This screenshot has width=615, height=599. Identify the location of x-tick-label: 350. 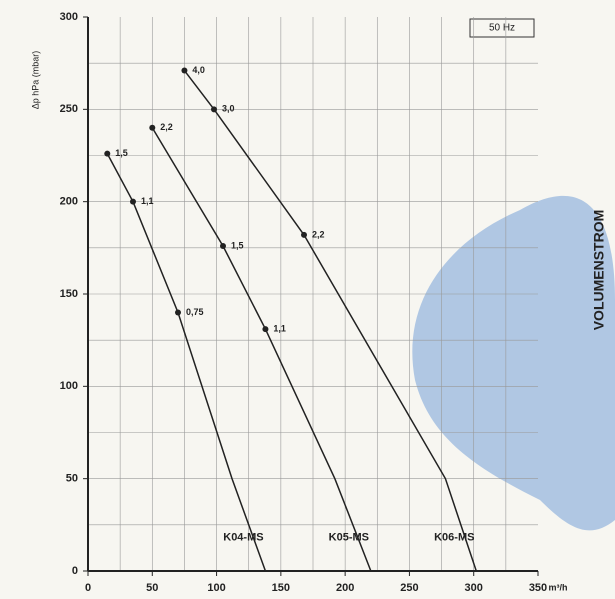
(538, 588).